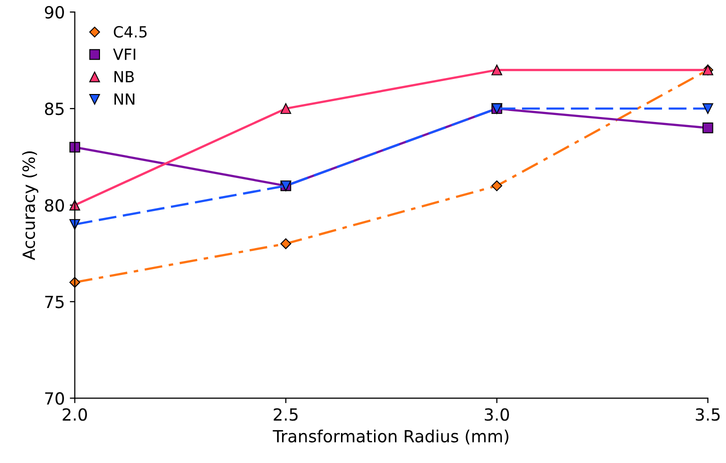  Describe the element at coordinates (286, 414) in the screenshot. I see `x-tick-label: 2.5` at that location.